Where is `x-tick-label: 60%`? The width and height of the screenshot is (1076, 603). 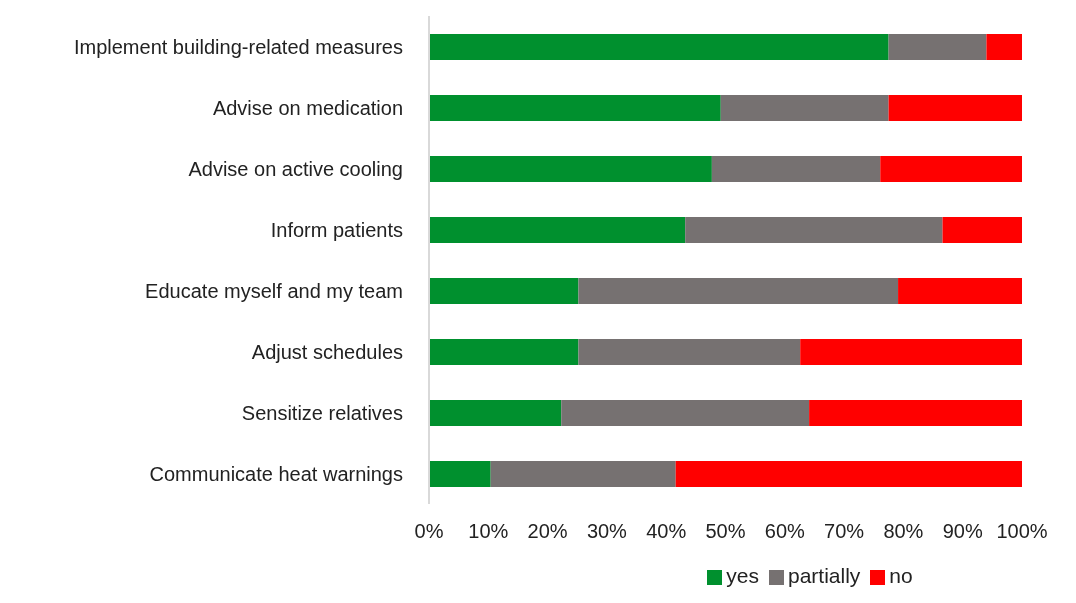 x-tick-label: 60% is located at coordinates (785, 531).